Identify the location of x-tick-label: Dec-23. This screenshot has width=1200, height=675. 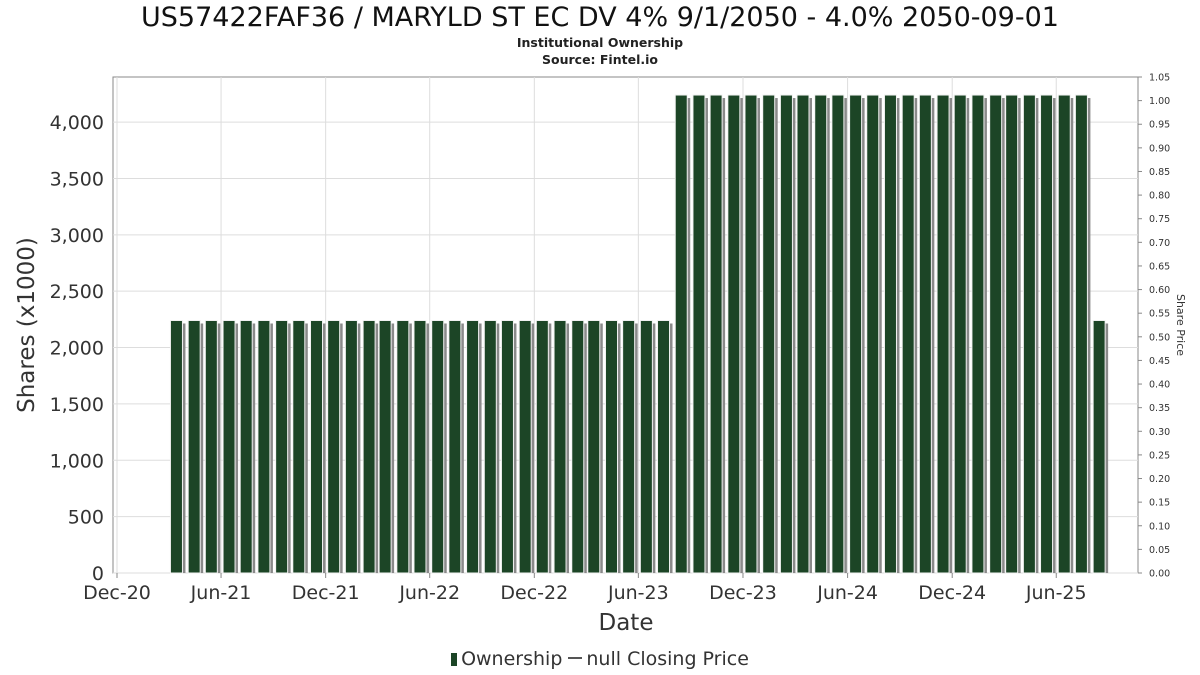
(743, 593).